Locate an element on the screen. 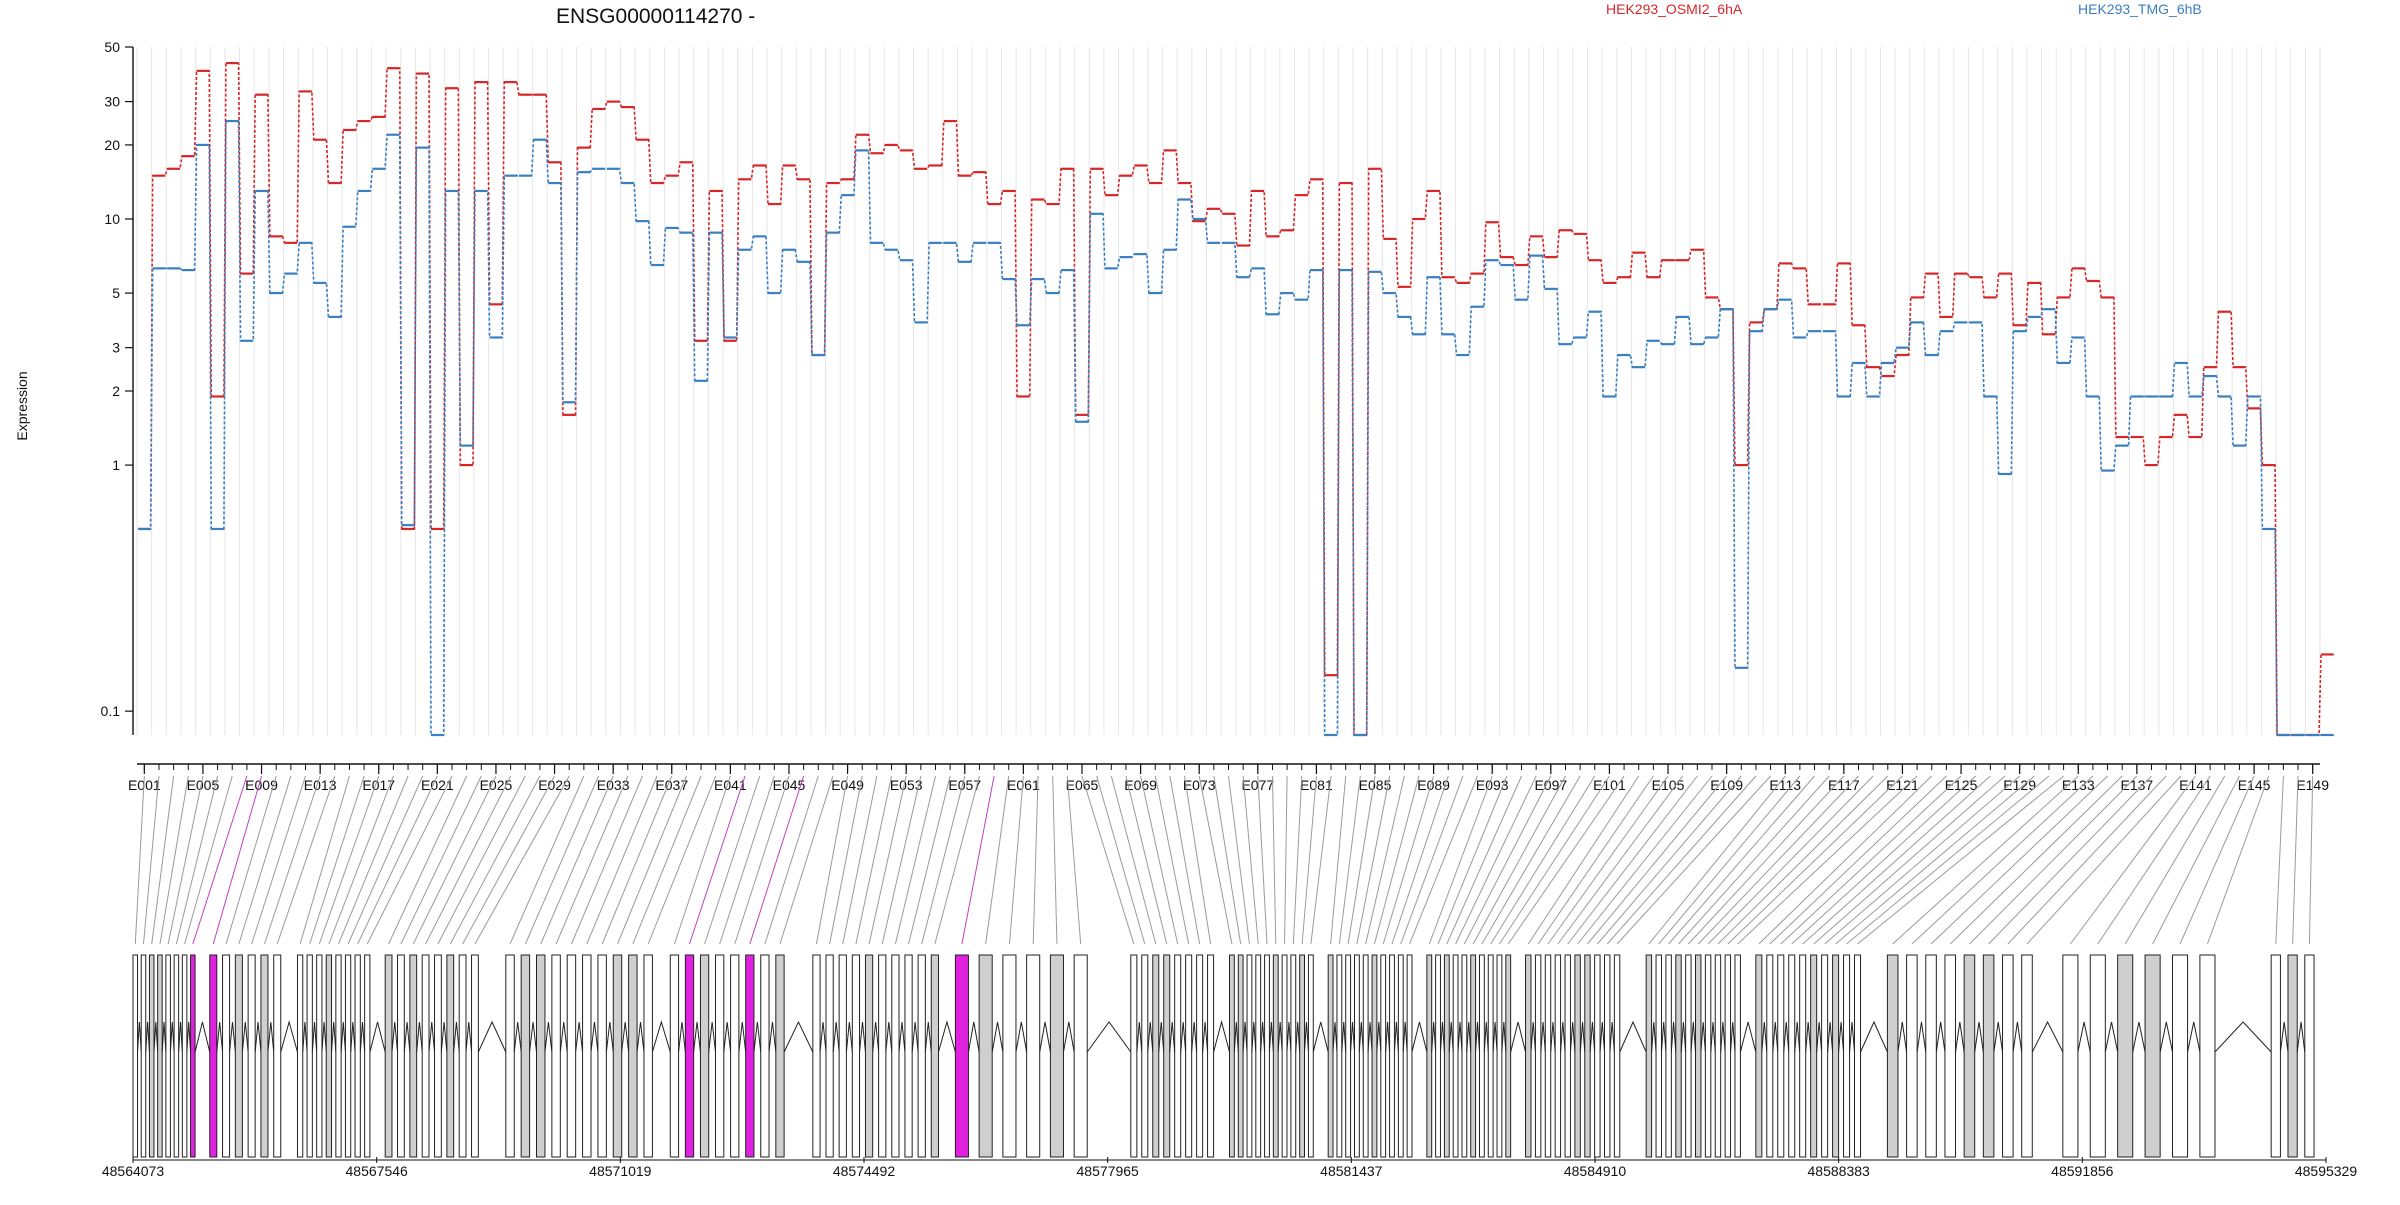 Image resolution: width=2400 pixels, height=1205 pixels. exon-tick-label: E141 is located at coordinates (2195, 785).